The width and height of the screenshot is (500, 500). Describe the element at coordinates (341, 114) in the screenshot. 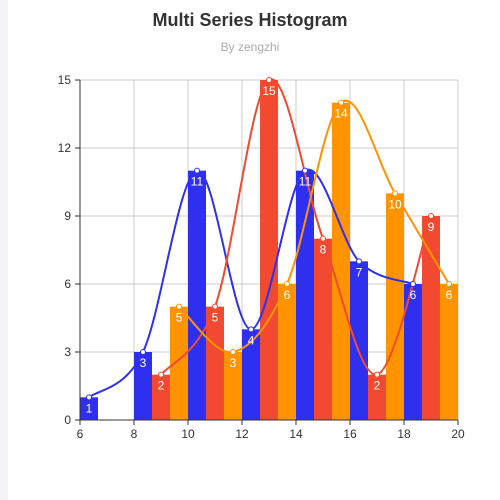

I see `data-label: 14` at that location.